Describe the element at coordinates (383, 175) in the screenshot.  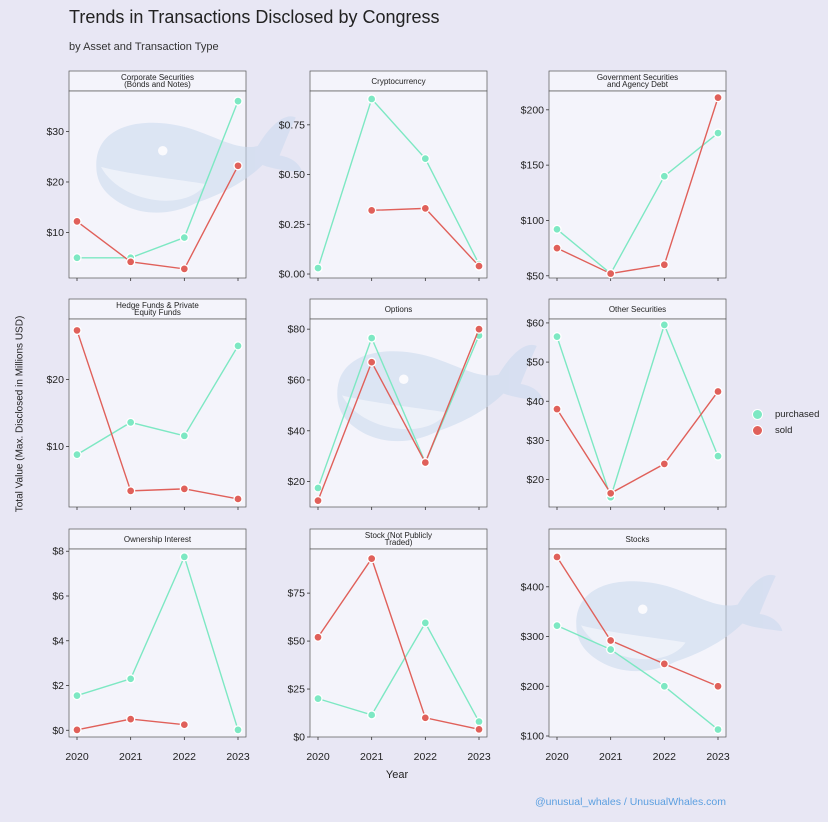
I see `facet-panel: Cryptocurrency $0.00 $0.25 $0.50 $0.75` at that location.